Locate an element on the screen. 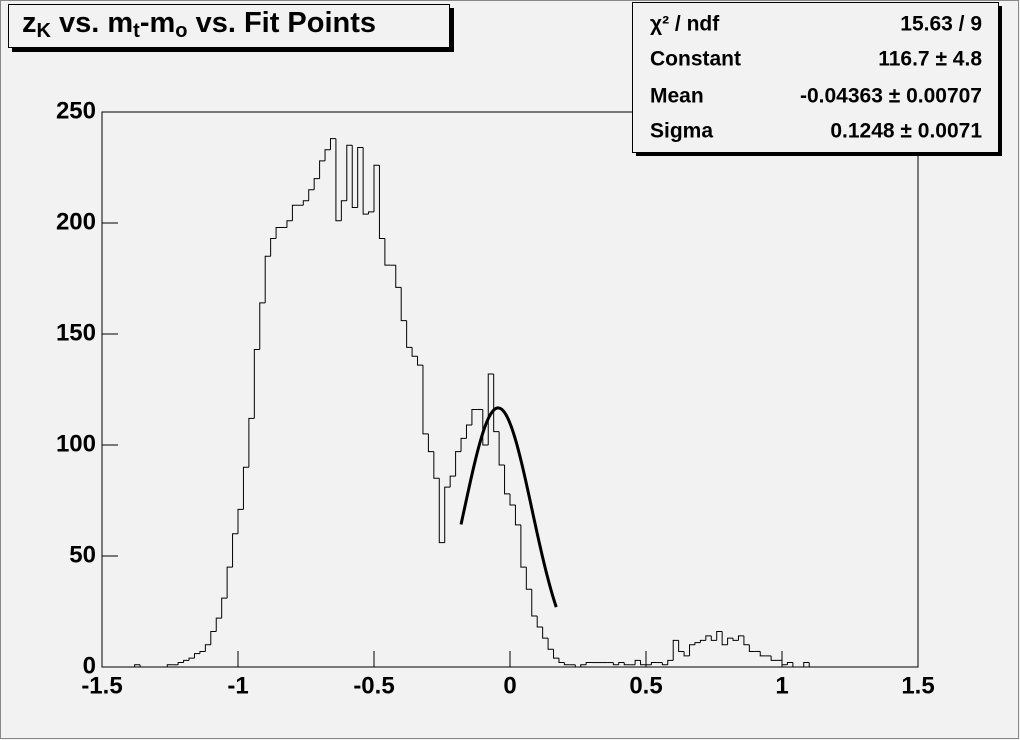 Image resolution: width=1020 pixels, height=740 pixels. title-subscript: K is located at coordinates (44, 31).